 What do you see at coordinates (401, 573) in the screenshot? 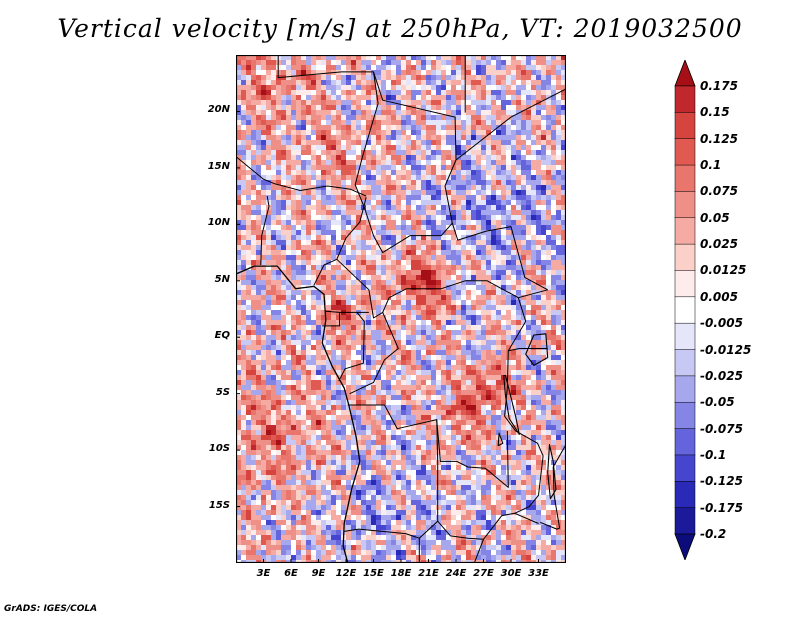
I see `lon-tick-label: 18E` at bounding box center [401, 573].